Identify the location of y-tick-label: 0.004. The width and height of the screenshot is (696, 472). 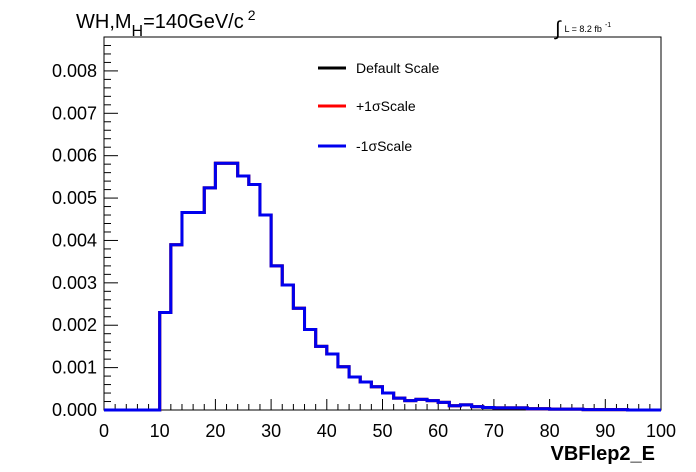
(74, 240).